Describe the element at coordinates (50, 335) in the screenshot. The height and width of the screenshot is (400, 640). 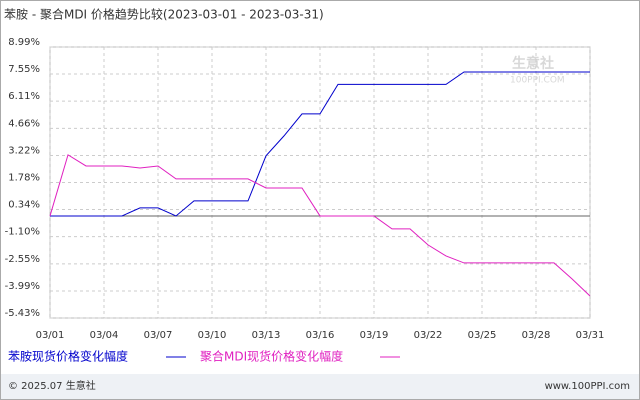
I see `x-tick-label: 03/01` at that location.